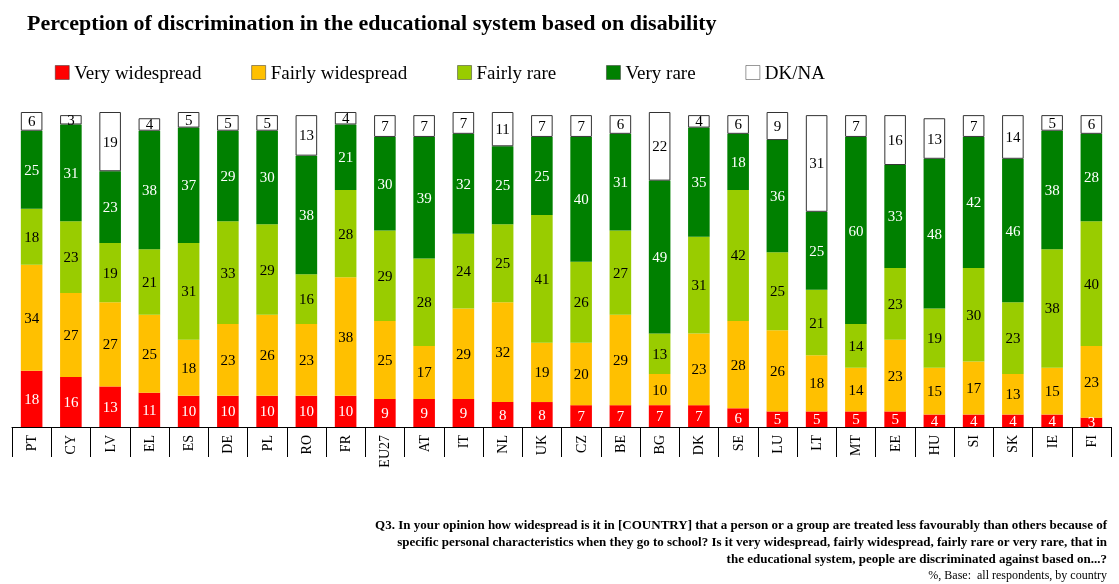 The width and height of the screenshot is (1119, 584). I want to click on x-tick-label: DE, so click(228, 444).